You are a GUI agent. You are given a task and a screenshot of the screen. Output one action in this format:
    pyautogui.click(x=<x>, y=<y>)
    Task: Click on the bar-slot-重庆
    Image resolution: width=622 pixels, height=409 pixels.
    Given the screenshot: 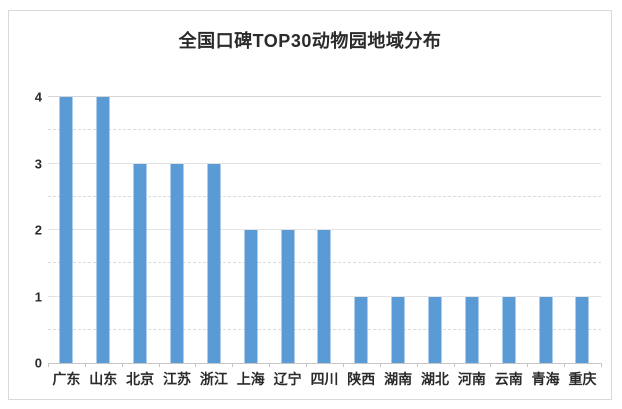 What is the action you would take?
    pyautogui.click(x=582, y=230)
    